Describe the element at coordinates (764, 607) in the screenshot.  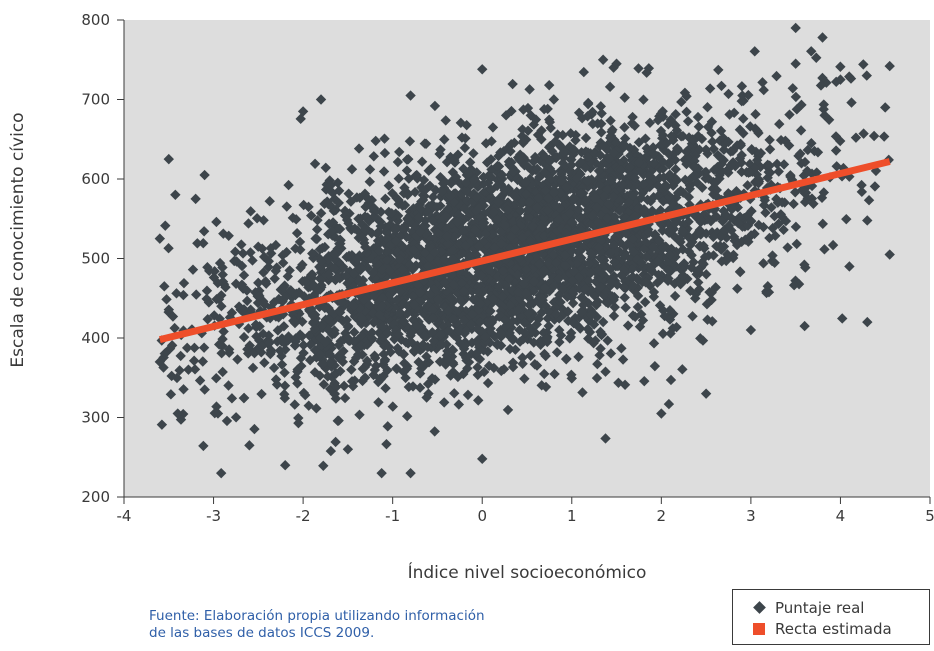
I see `diamond-marker-icon` at that location.